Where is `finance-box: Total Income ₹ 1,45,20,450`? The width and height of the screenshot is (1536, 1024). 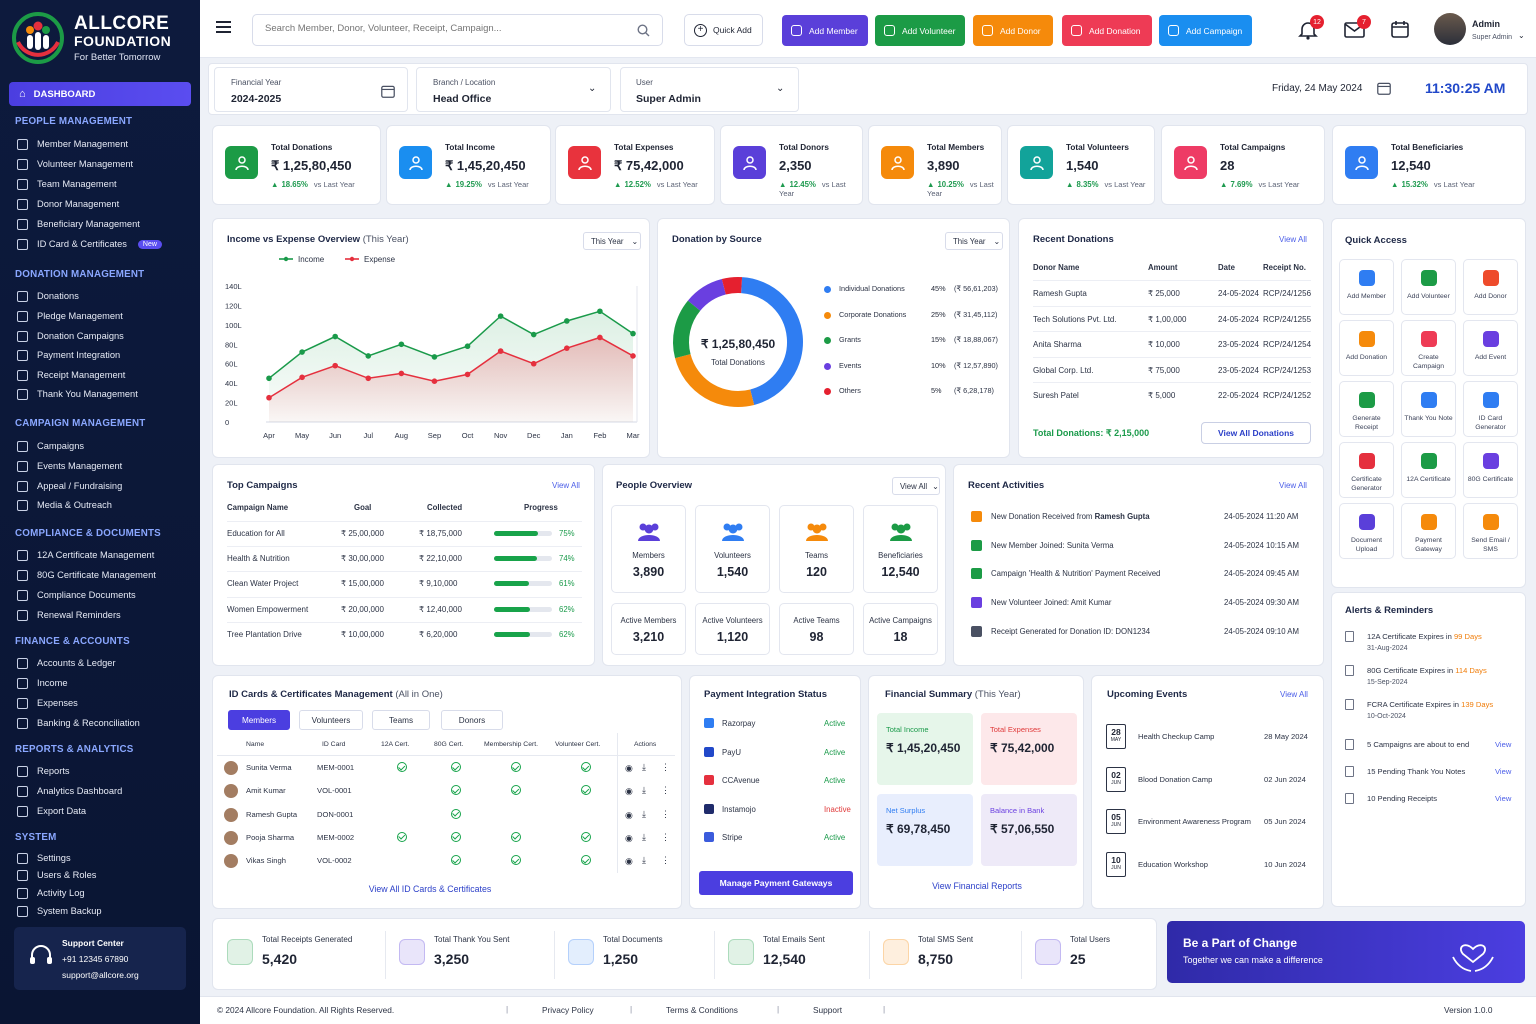
finance-box: Total Income ₹ 1,45,20,450 is located at coordinates (925, 749).